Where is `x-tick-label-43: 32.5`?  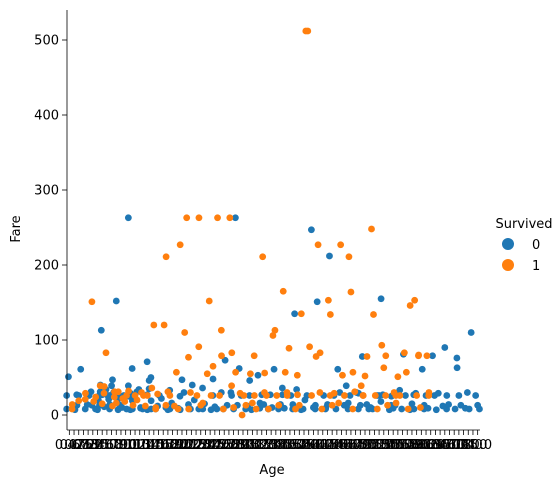
x-tick-label-43: 32.5 is located at coordinates (271, 445).